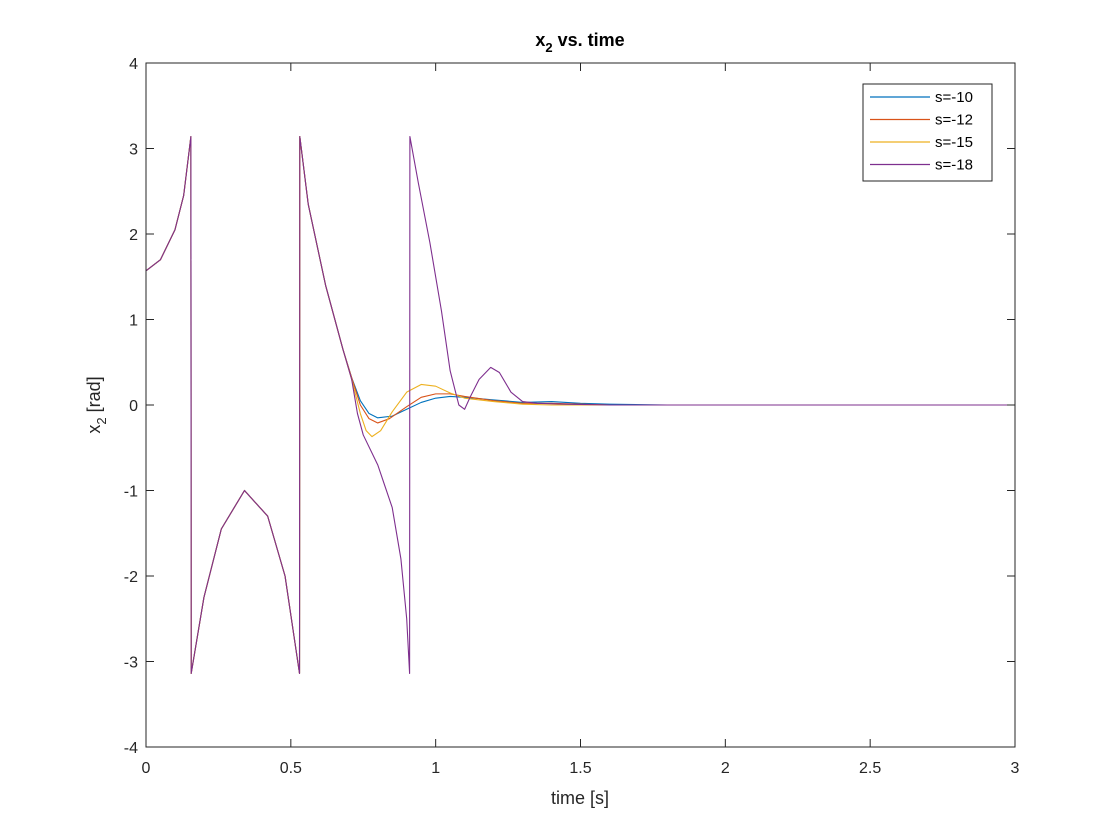 The width and height of the screenshot is (1120, 840). I want to click on chart-title: x2 vs. time, so click(579, 42).